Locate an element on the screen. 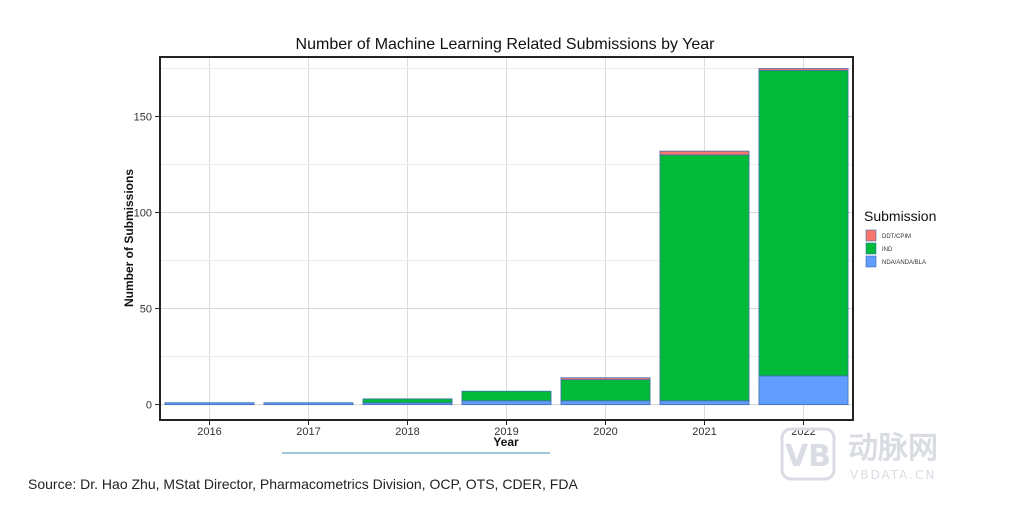 This screenshot has height=520, width=1020. bar-segment-ind-2019 is located at coordinates (506, 396).